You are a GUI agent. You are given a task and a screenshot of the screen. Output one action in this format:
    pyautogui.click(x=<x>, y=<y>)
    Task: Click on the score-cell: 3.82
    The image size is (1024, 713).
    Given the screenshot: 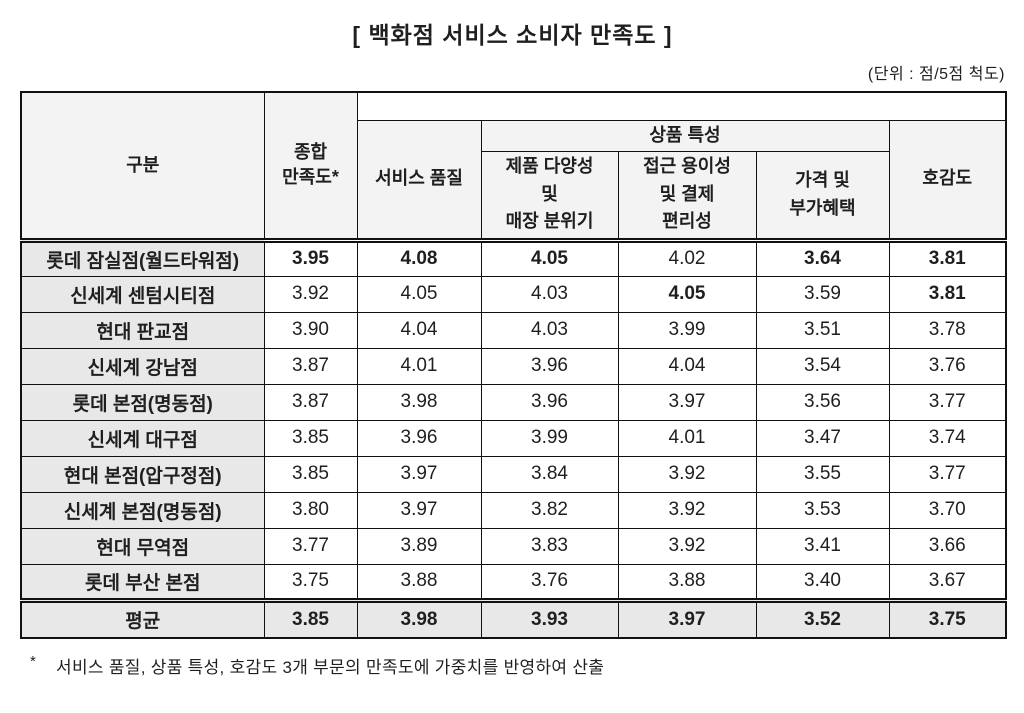 What is the action you would take?
    pyautogui.click(x=549, y=510)
    